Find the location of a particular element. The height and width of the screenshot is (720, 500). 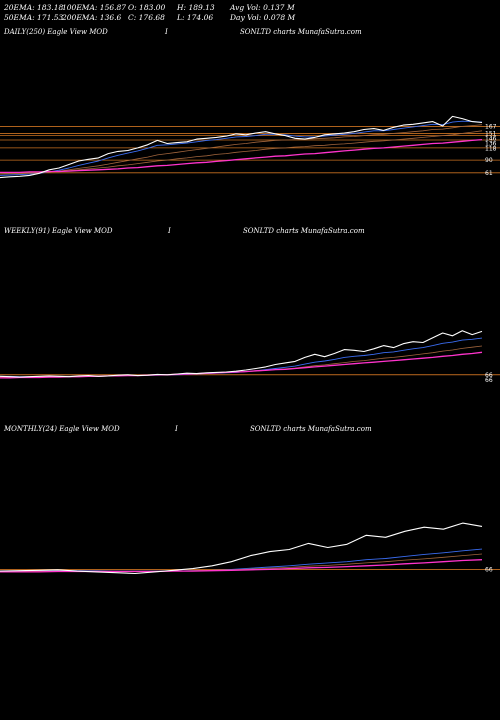

stat-20ema: 20EMA: 183.18 is located at coordinates (34, 7).